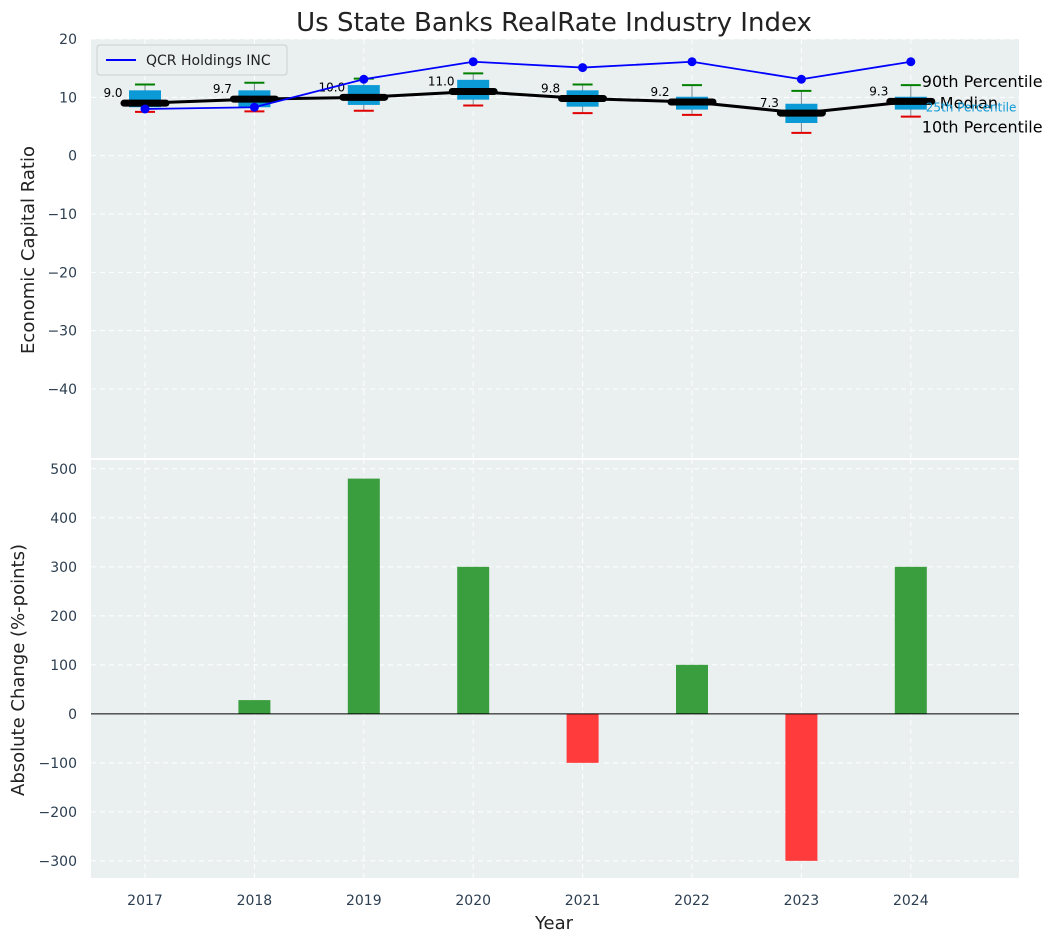 The width and height of the screenshot is (1057, 942). I want to click on series-line, so click(527, 85).